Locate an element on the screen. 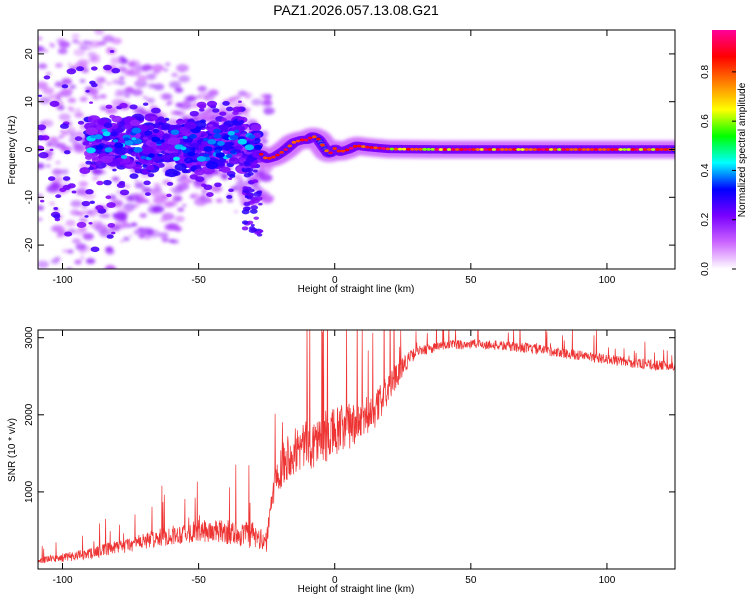 This screenshot has width=750, height=600. snr-y-tick-label: 1000 is located at coordinates (29, 491).